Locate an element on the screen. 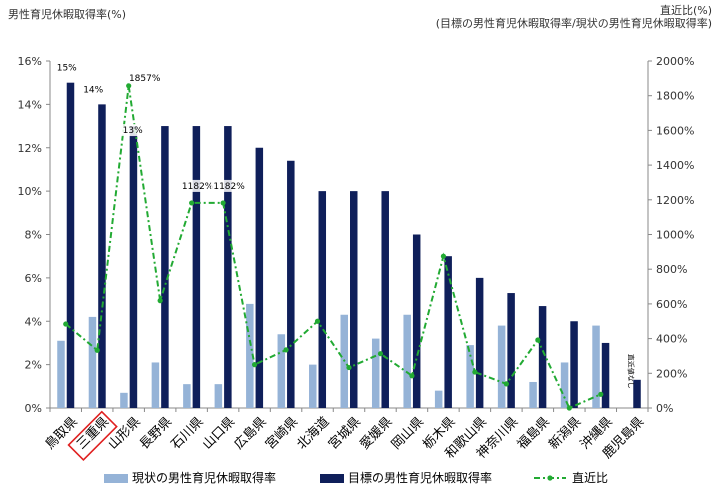 The image size is (720, 500). y-right-tick-label: 1000% is located at coordinates (675, 235).